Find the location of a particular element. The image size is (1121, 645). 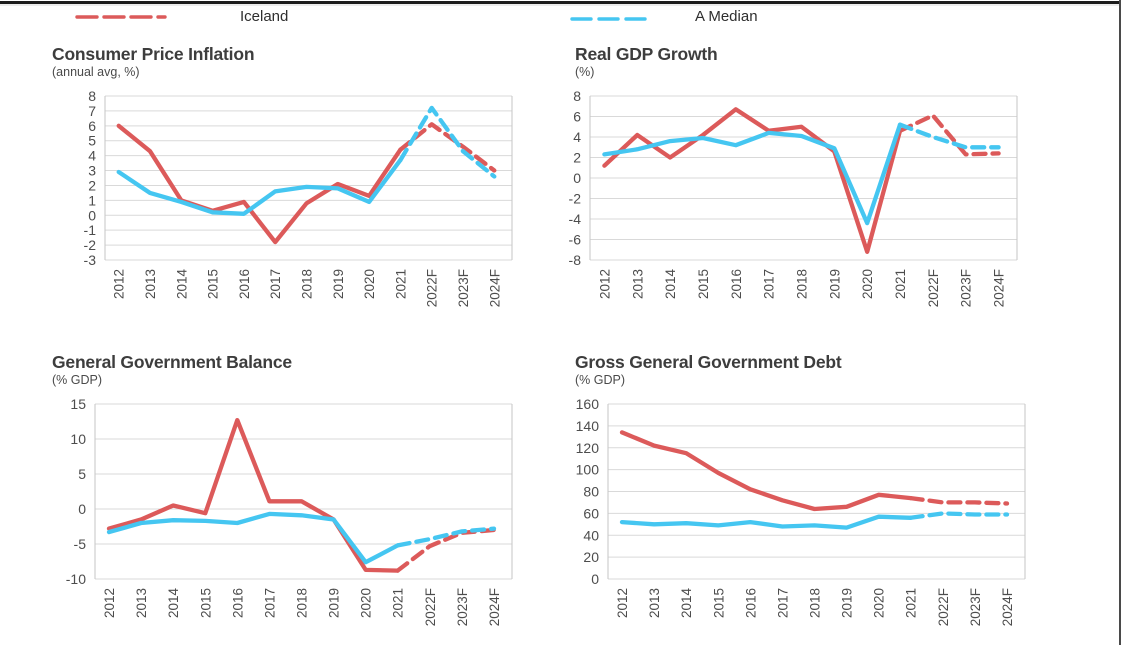

y-axis-tick-label: 140 is located at coordinates (588, 426).